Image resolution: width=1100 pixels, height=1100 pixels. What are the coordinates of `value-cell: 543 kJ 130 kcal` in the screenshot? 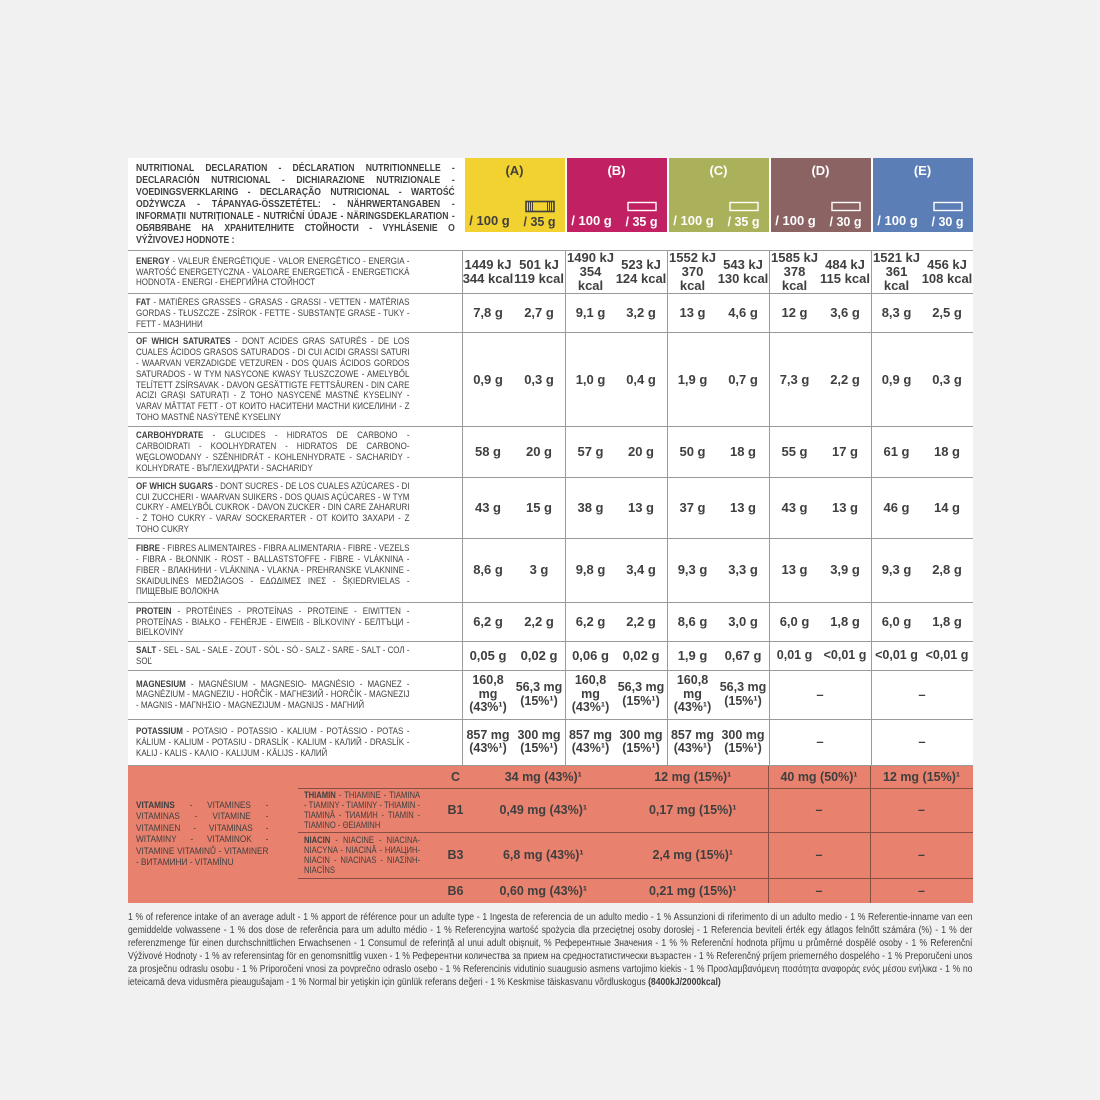 It's located at (743, 271).